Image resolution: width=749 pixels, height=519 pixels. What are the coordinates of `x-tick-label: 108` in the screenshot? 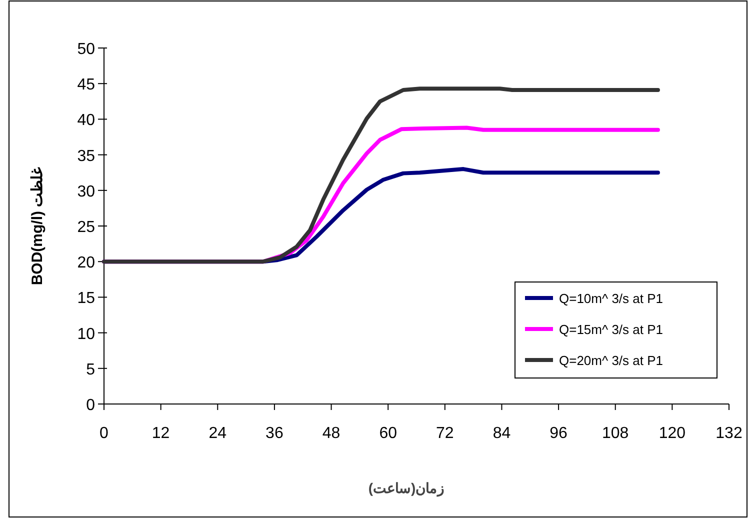 It's located at (615, 433).